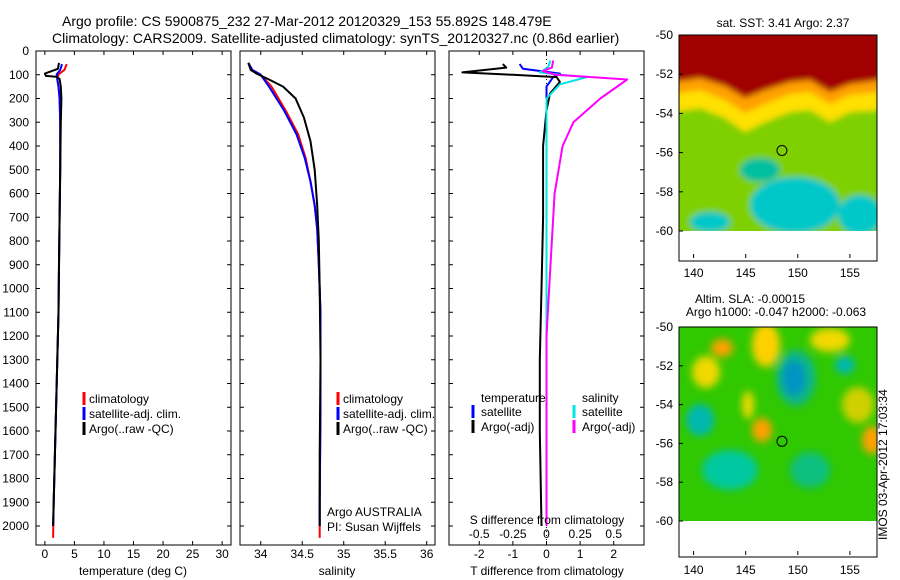  I want to click on x-tick-label: 30, so click(222, 554).